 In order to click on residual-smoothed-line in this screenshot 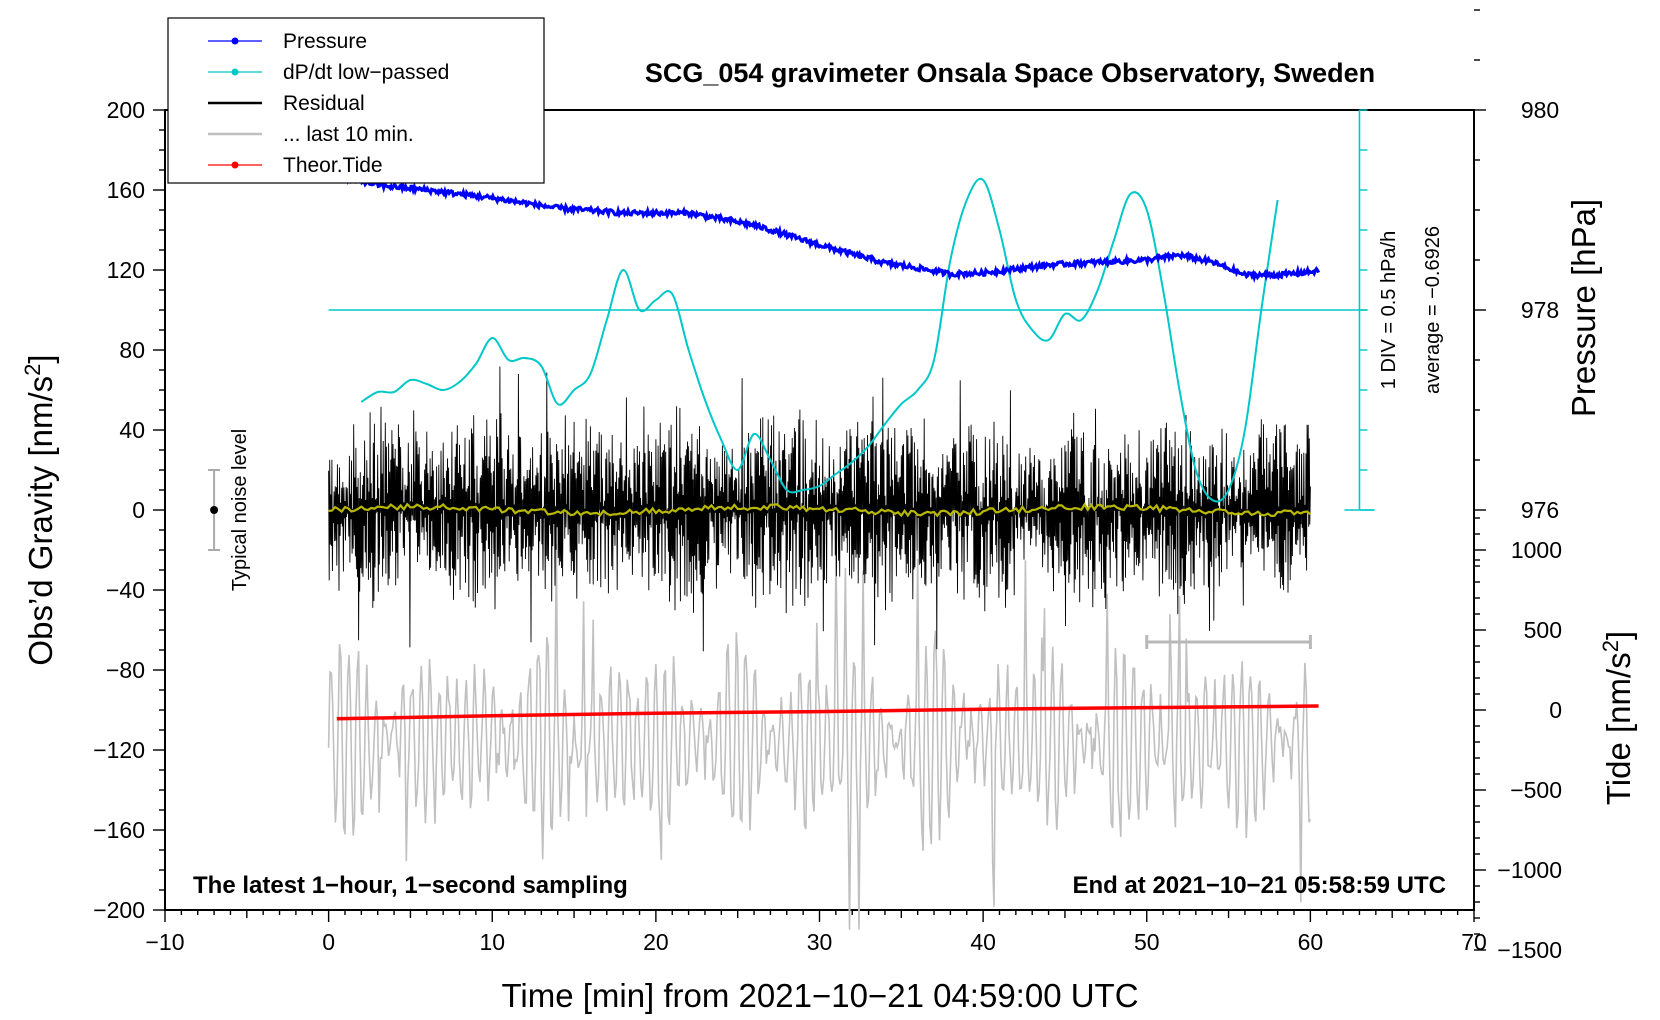, I will do `click(820, 510)`.